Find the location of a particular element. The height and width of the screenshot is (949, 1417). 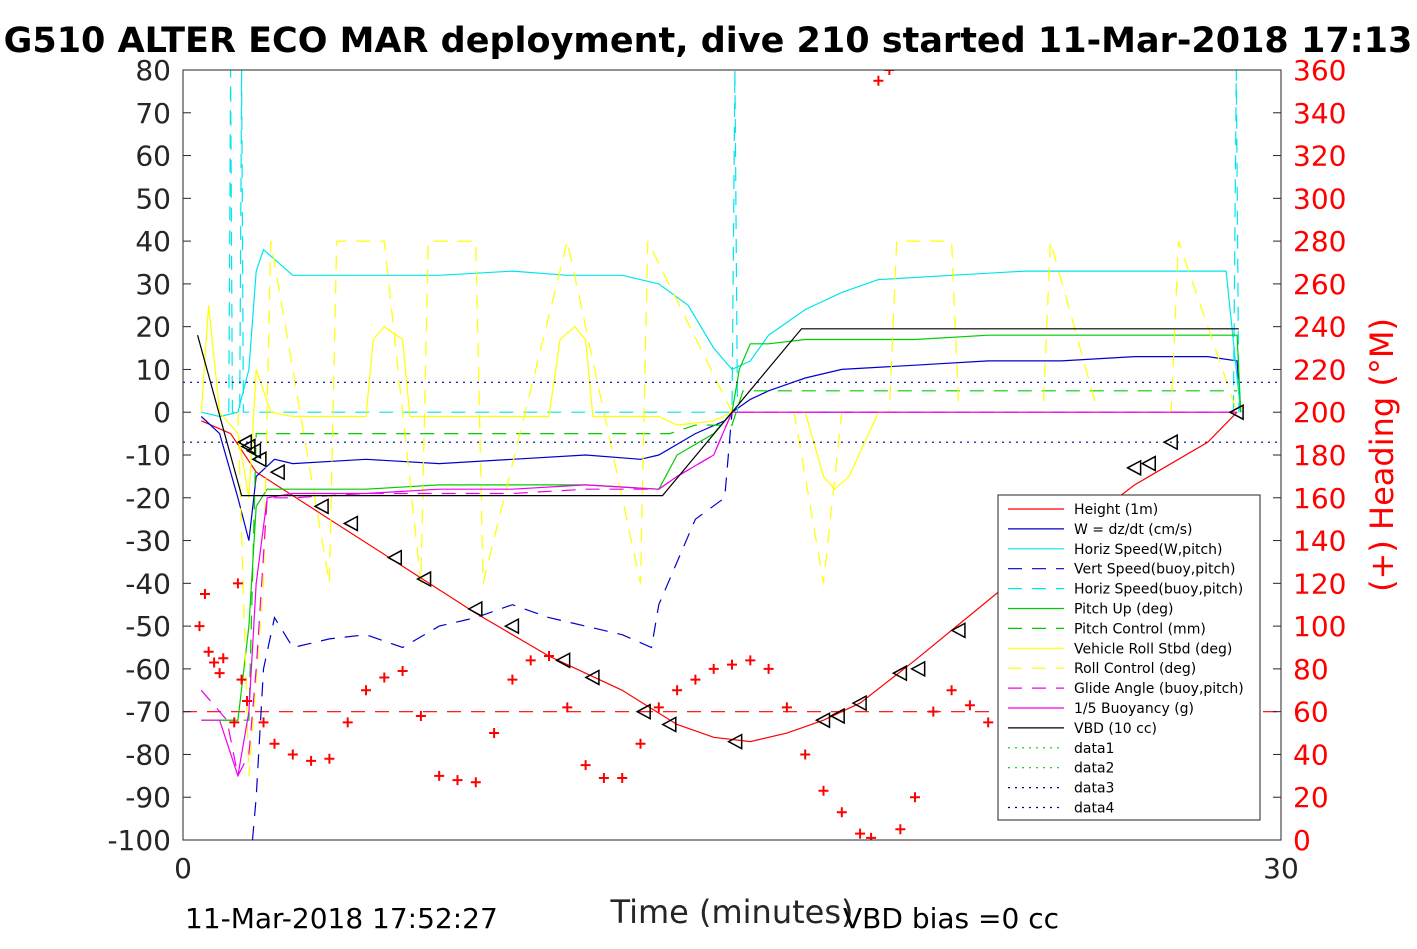

left-tick-label: 30 is located at coordinates (153, 284).